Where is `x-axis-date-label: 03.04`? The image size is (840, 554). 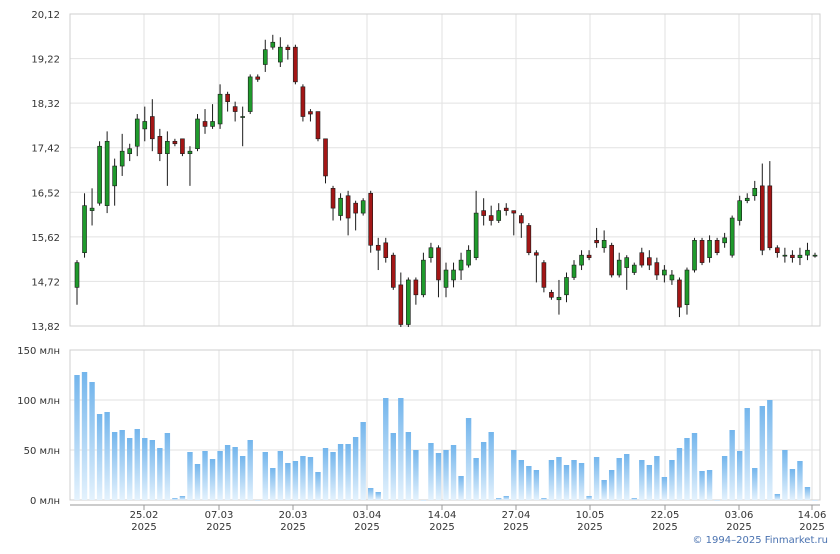 x-axis-date-label: 03.04 is located at coordinates (367, 515).